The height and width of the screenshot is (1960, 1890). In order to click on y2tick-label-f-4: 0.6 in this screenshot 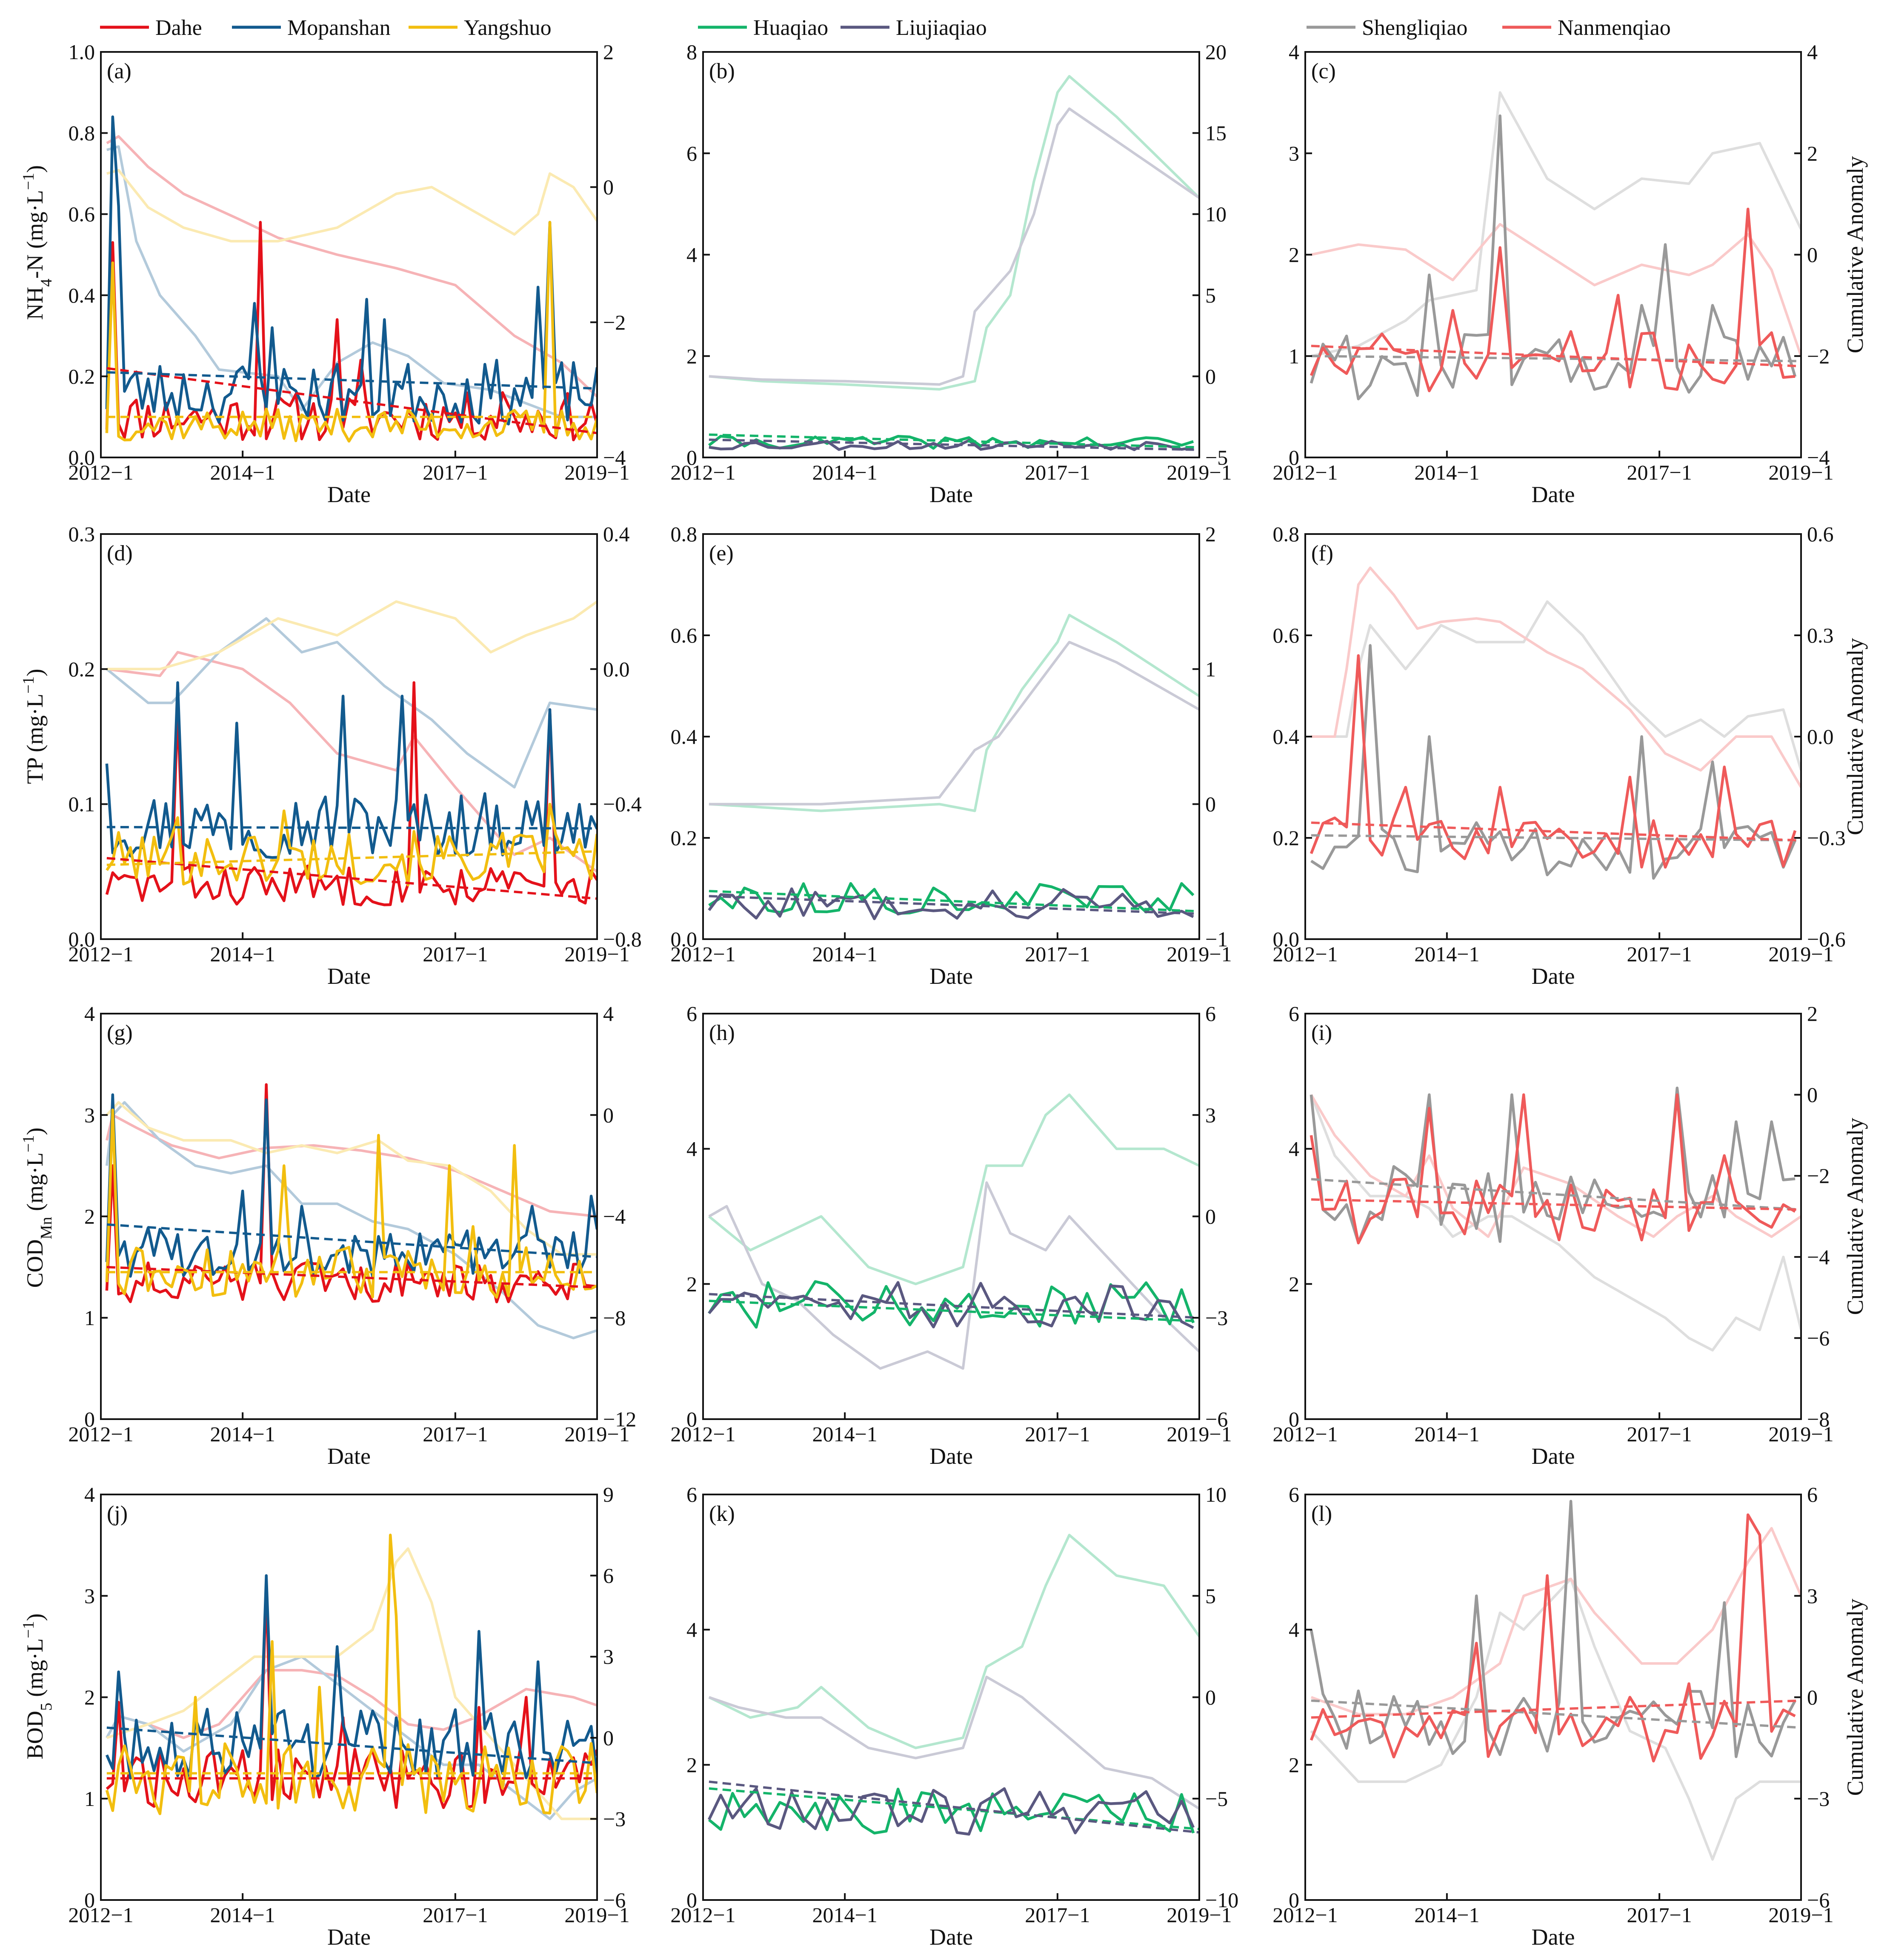, I will do `click(1820, 534)`.